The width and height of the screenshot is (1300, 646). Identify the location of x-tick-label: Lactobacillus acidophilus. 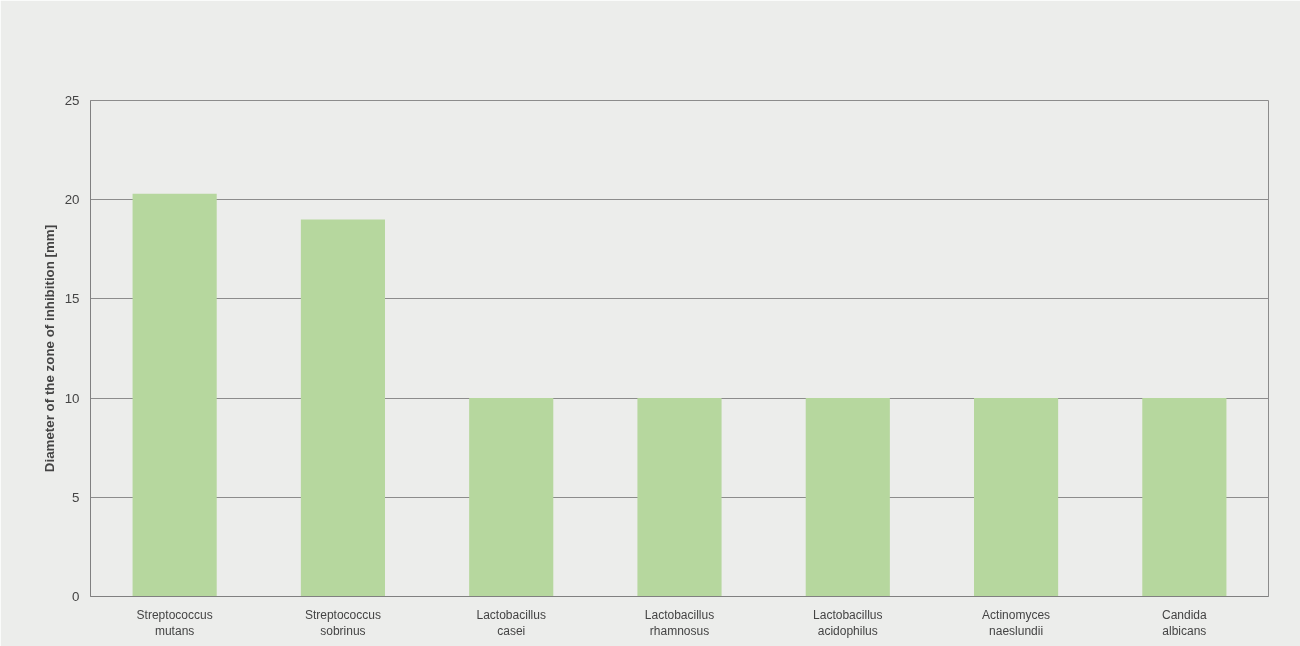
(848, 623).